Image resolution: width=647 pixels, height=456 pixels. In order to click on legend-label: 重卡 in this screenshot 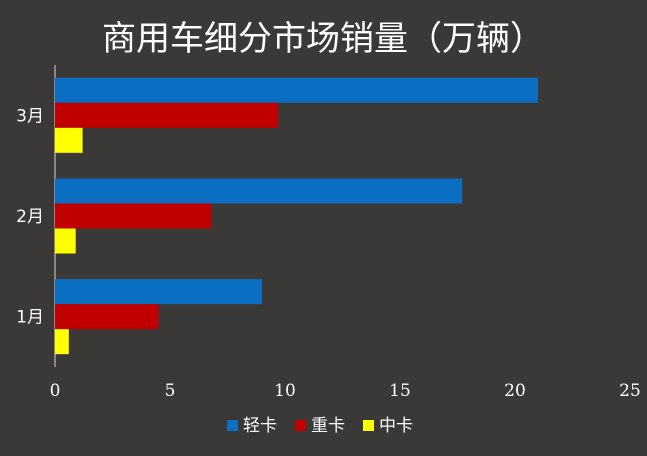, I will do `click(328, 426)`.